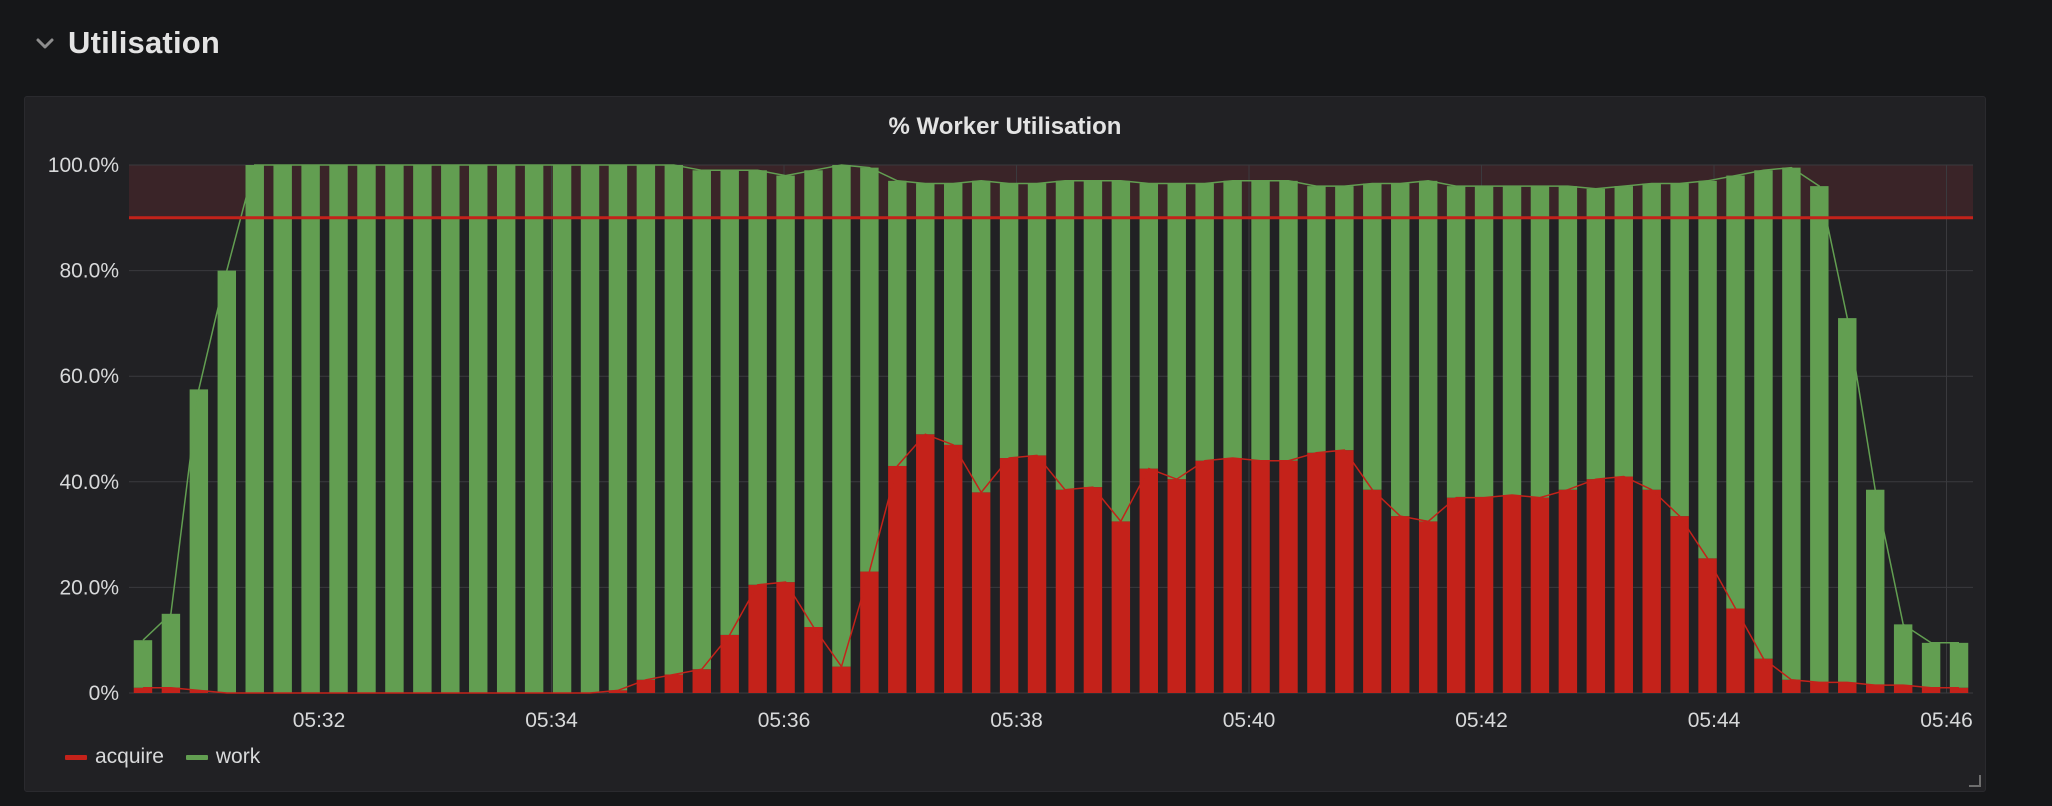 Image resolution: width=2052 pixels, height=806 pixels. What do you see at coordinates (76, 757) in the screenshot?
I see `legend-swatch-acquire` at bounding box center [76, 757].